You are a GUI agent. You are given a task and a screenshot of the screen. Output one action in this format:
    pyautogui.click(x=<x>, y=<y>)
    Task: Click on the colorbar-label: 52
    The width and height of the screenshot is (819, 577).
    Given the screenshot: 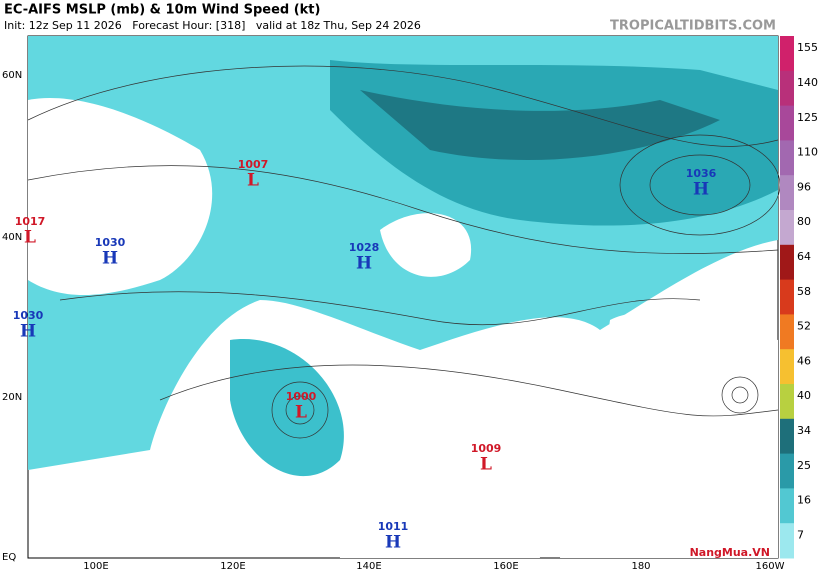 What is the action you would take?
    pyautogui.click(x=804, y=326)
    